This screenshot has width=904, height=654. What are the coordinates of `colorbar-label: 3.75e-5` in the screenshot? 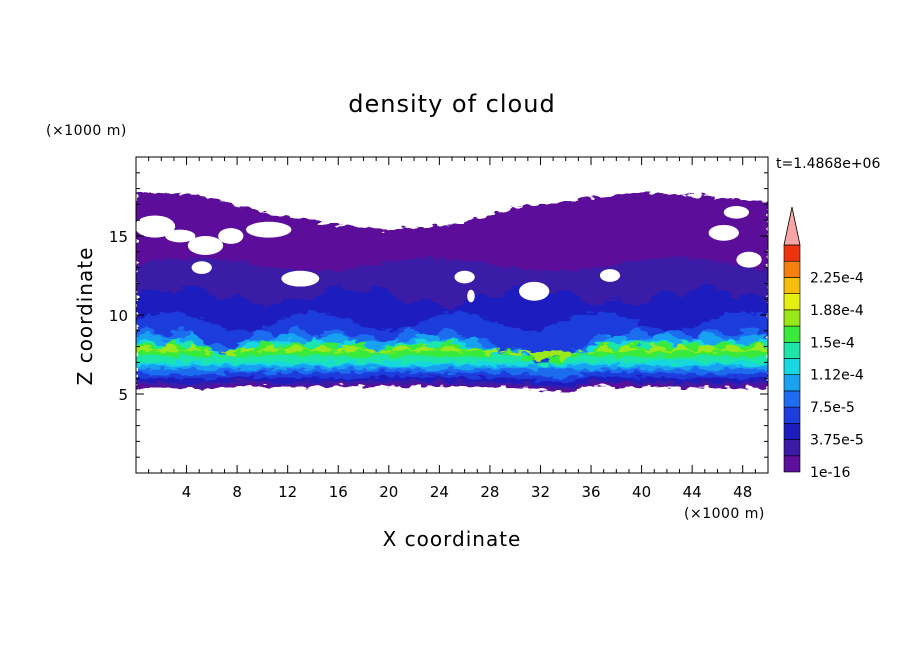 It's located at (837, 441).